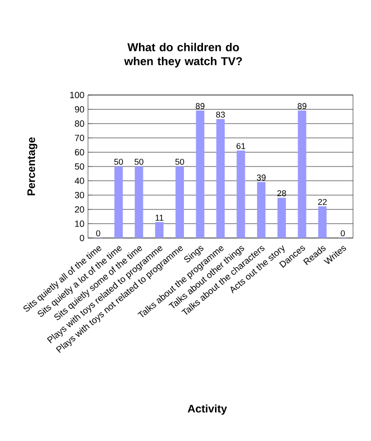 The image size is (371, 441). I want to click on y-tick-label: 20, so click(79, 209).